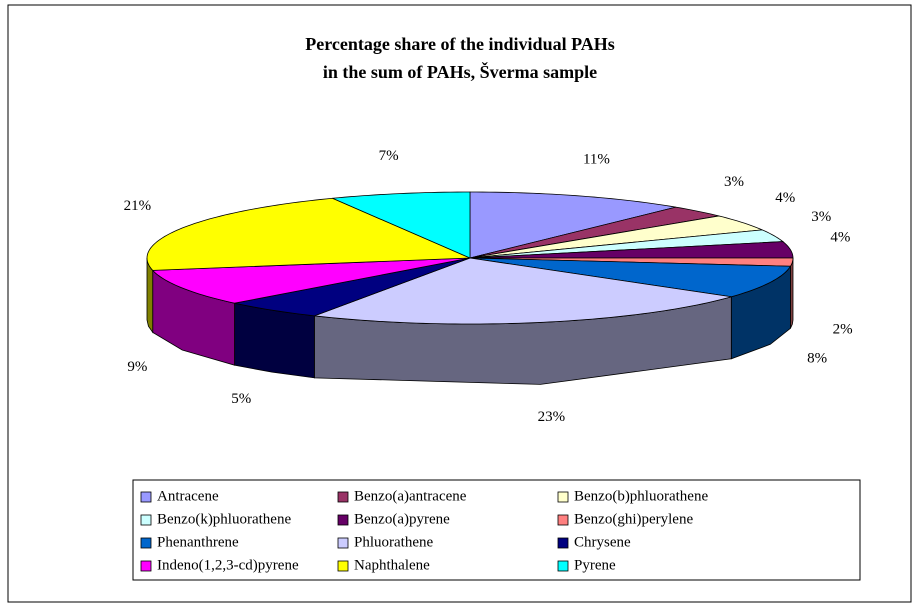 The image size is (919, 613). What do you see at coordinates (552, 417) in the screenshot?
I see `data-label: 23%` at bounding box center [552, 417].